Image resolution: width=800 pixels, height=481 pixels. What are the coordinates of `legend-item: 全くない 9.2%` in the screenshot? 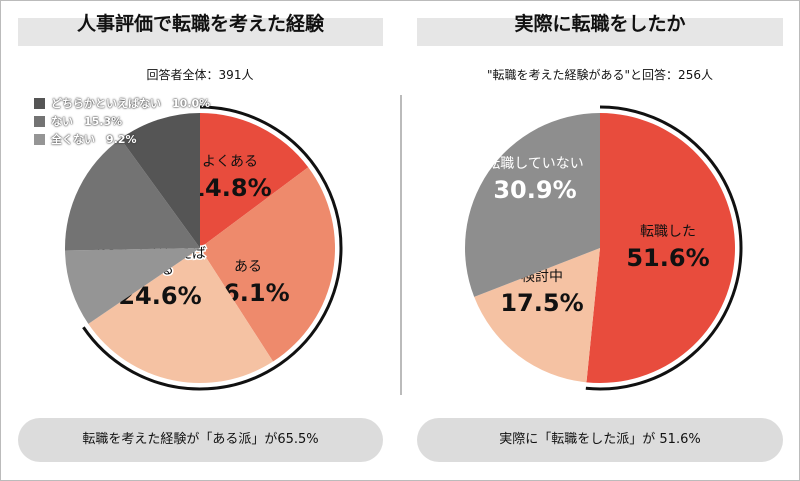 It's located at (85, 139).